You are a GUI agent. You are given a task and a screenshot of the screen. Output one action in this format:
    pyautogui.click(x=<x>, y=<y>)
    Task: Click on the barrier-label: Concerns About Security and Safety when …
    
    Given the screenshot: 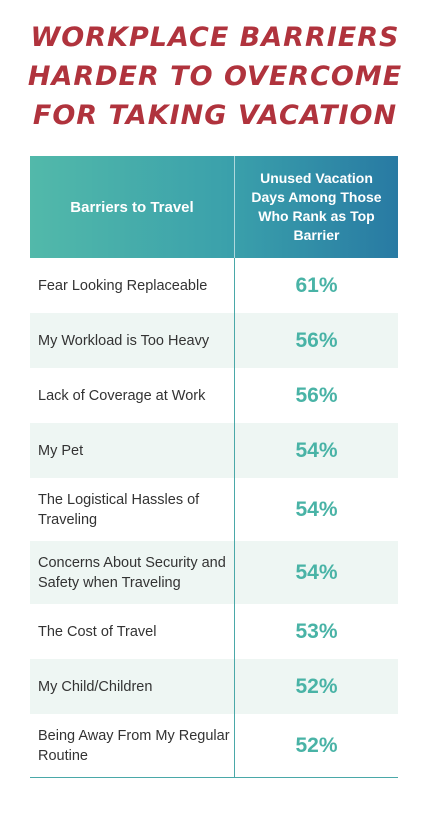 What is the action you would take?
    pyautogui.click(x=132, y=572)
    